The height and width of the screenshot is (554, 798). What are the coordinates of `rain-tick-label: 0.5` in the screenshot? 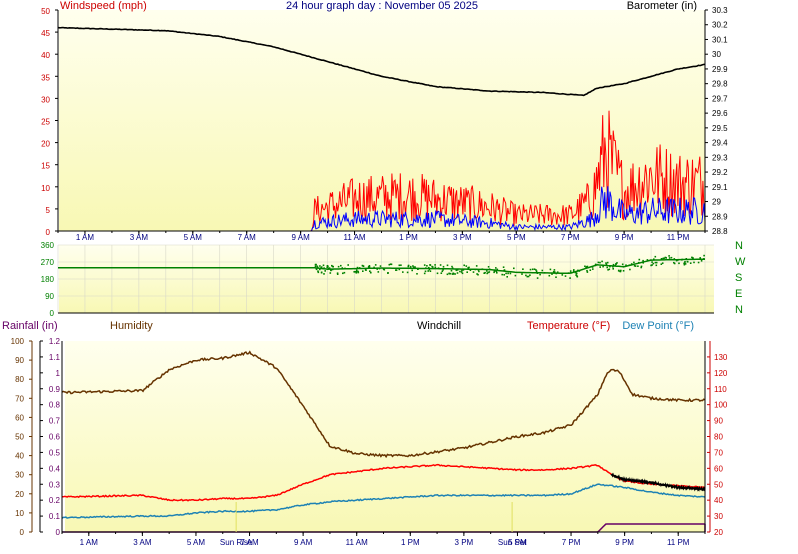 It's located at (55, 452).